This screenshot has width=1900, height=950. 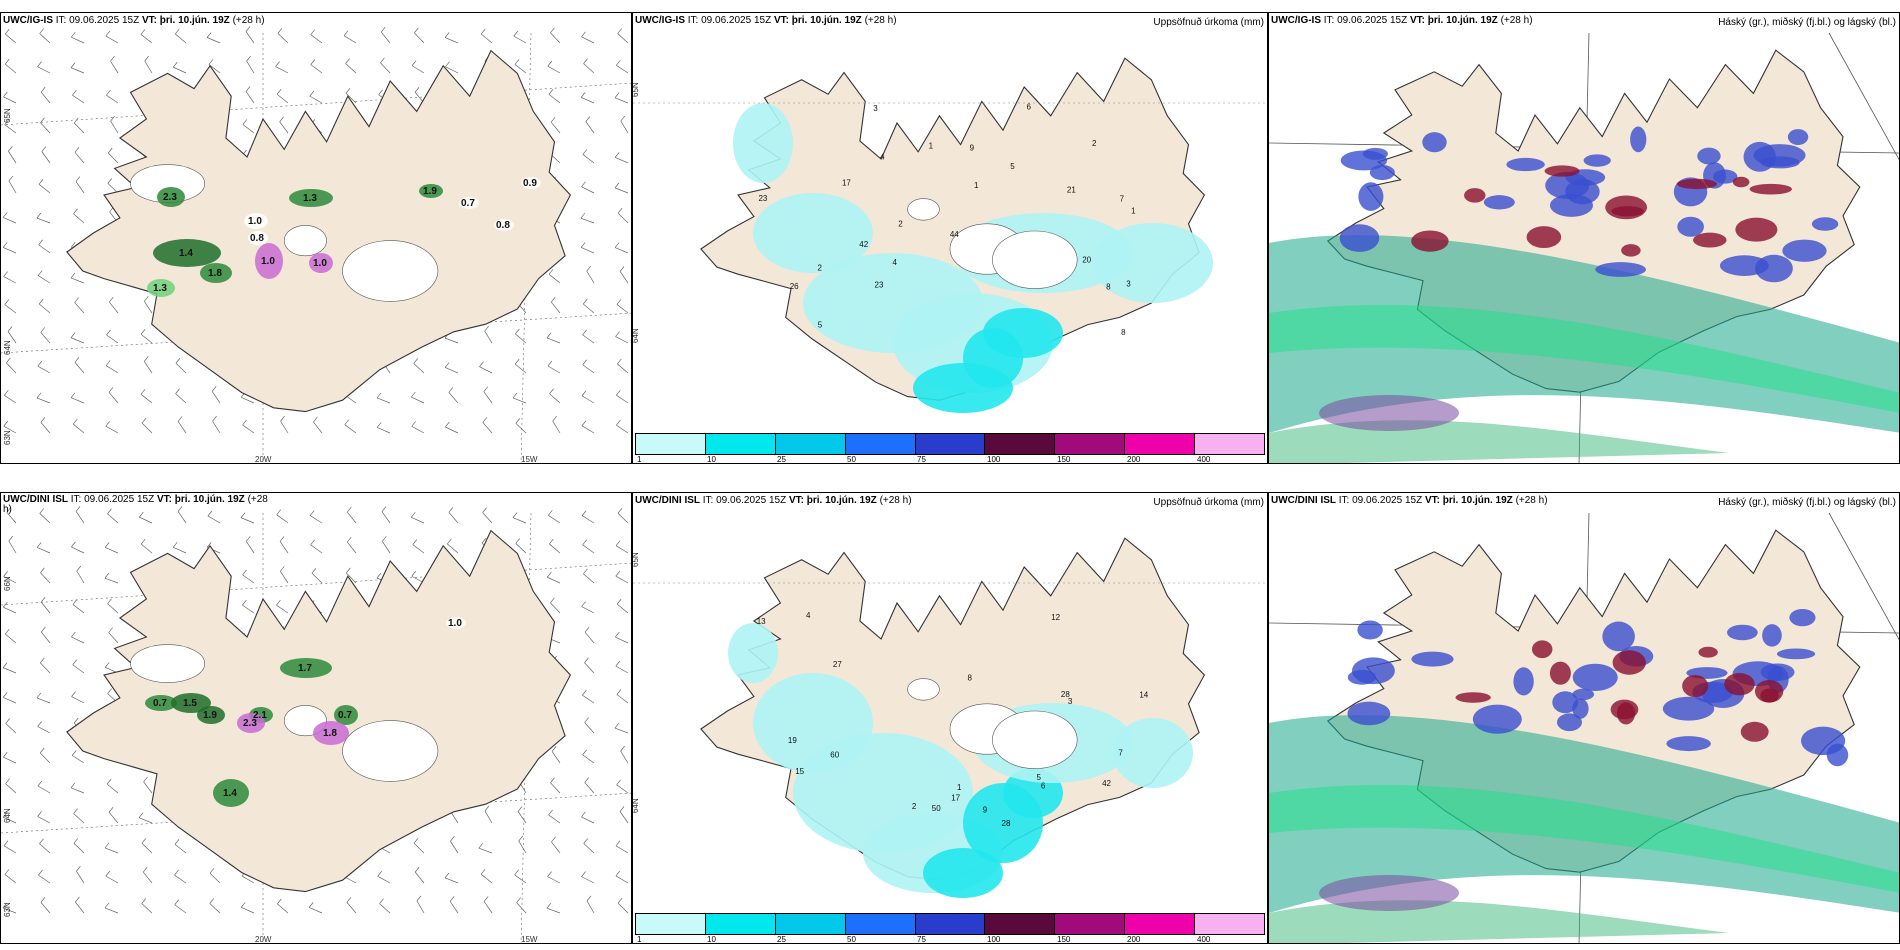 I want to click on lat-label: 65N, so click(x=7, y=115).